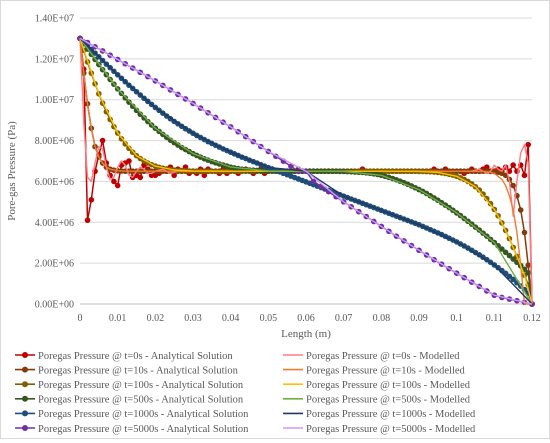  Describe the element at coordinates (54, 223) in the screenshot. I see `y-tick-label: 4.00E+06` at that location.